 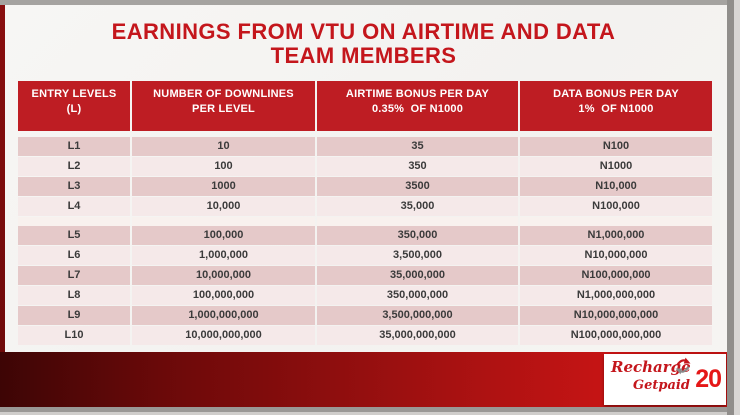 What do you see at coordinates (417, 335) in the screenshot?
I see `table-cell-airtime: 35,000,000,000` at bounding box center [417, 335].